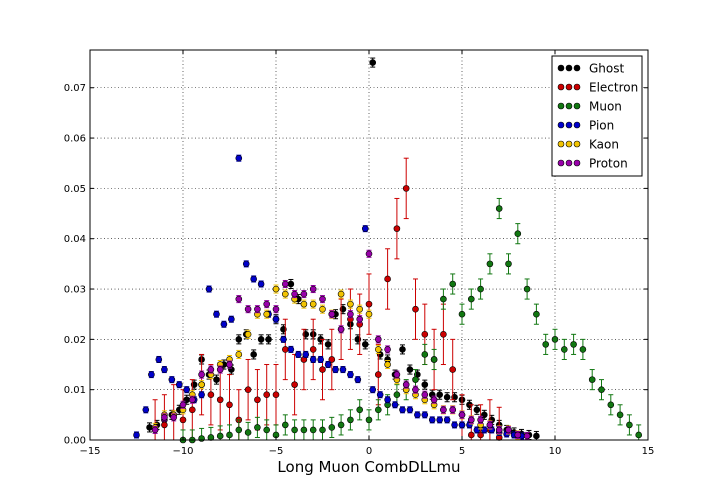 The image size is (720, 504). Describe the element at coordinates (555, 451) in the screenshot. I see `x-tick-label: 10` at that location.